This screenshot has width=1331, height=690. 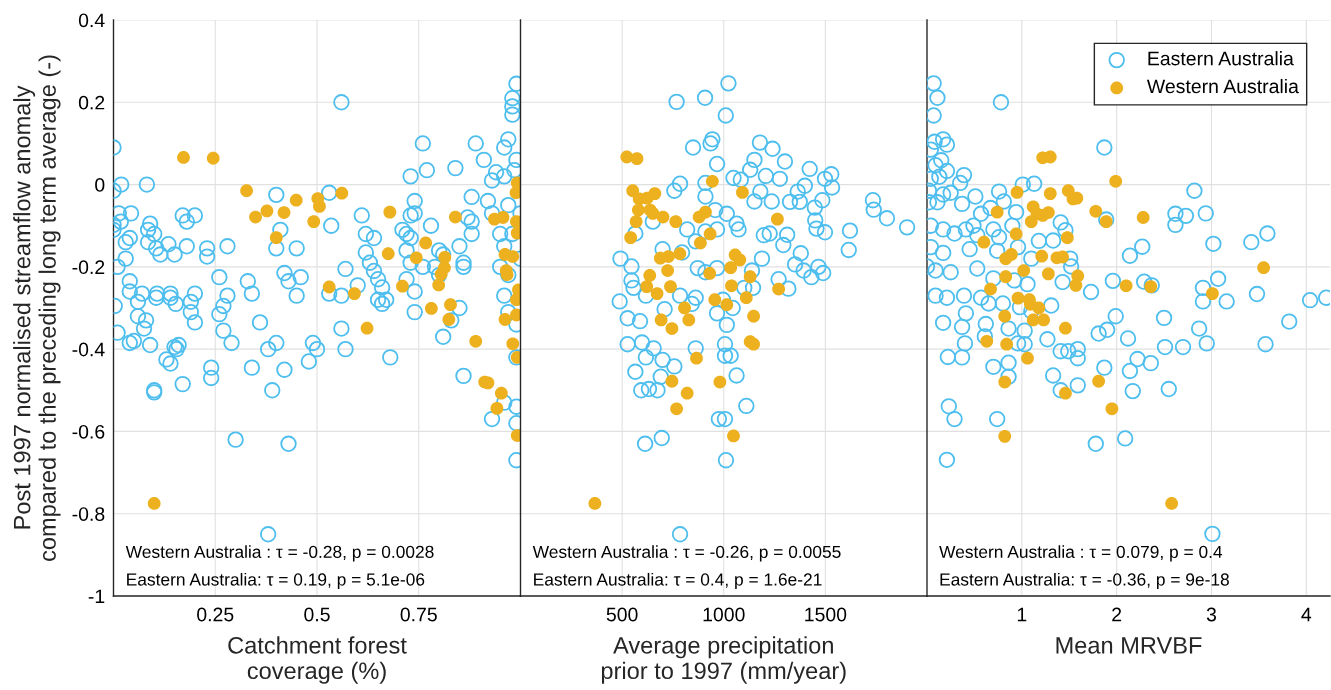 What do you see at coordinates (100, 185) in the screenshot?
I see `y-tick-label: 0` at bounding box center [100, 185].